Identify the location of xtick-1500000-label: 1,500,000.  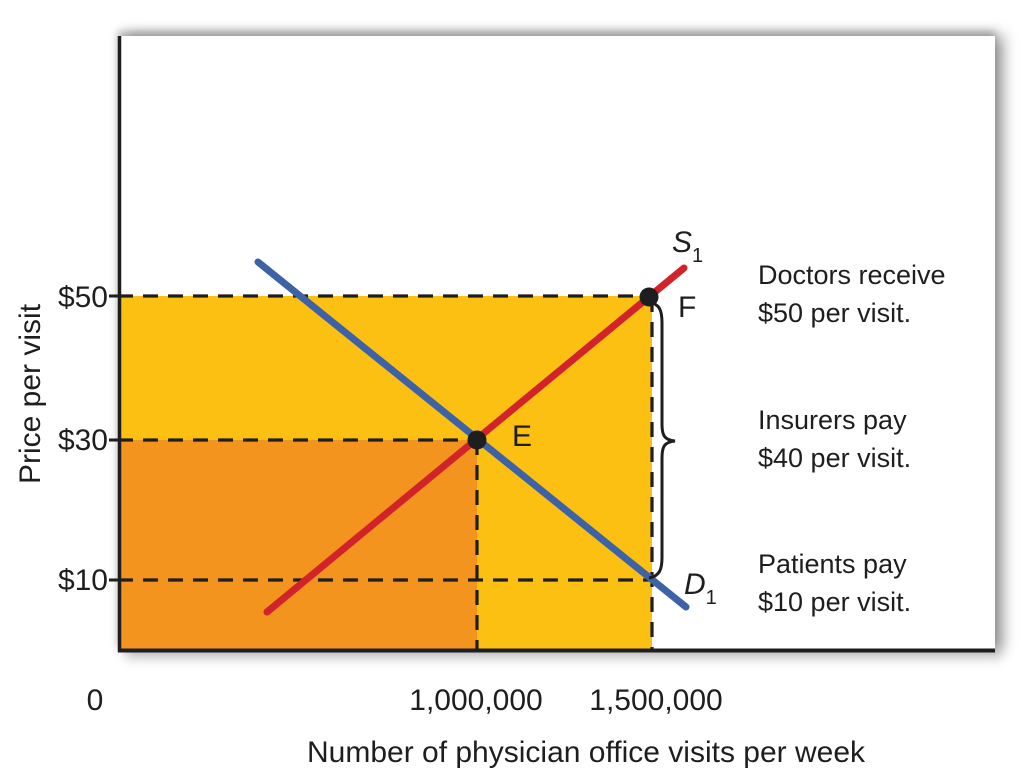
(655, 700).